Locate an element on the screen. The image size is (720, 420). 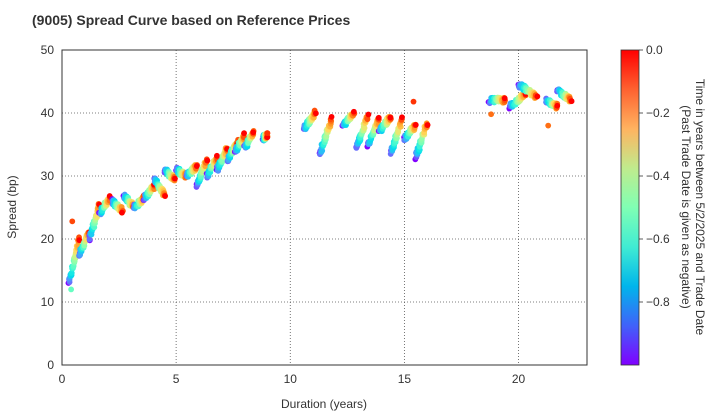
y-tick-label: 30 is located at coordinates (48, 176).